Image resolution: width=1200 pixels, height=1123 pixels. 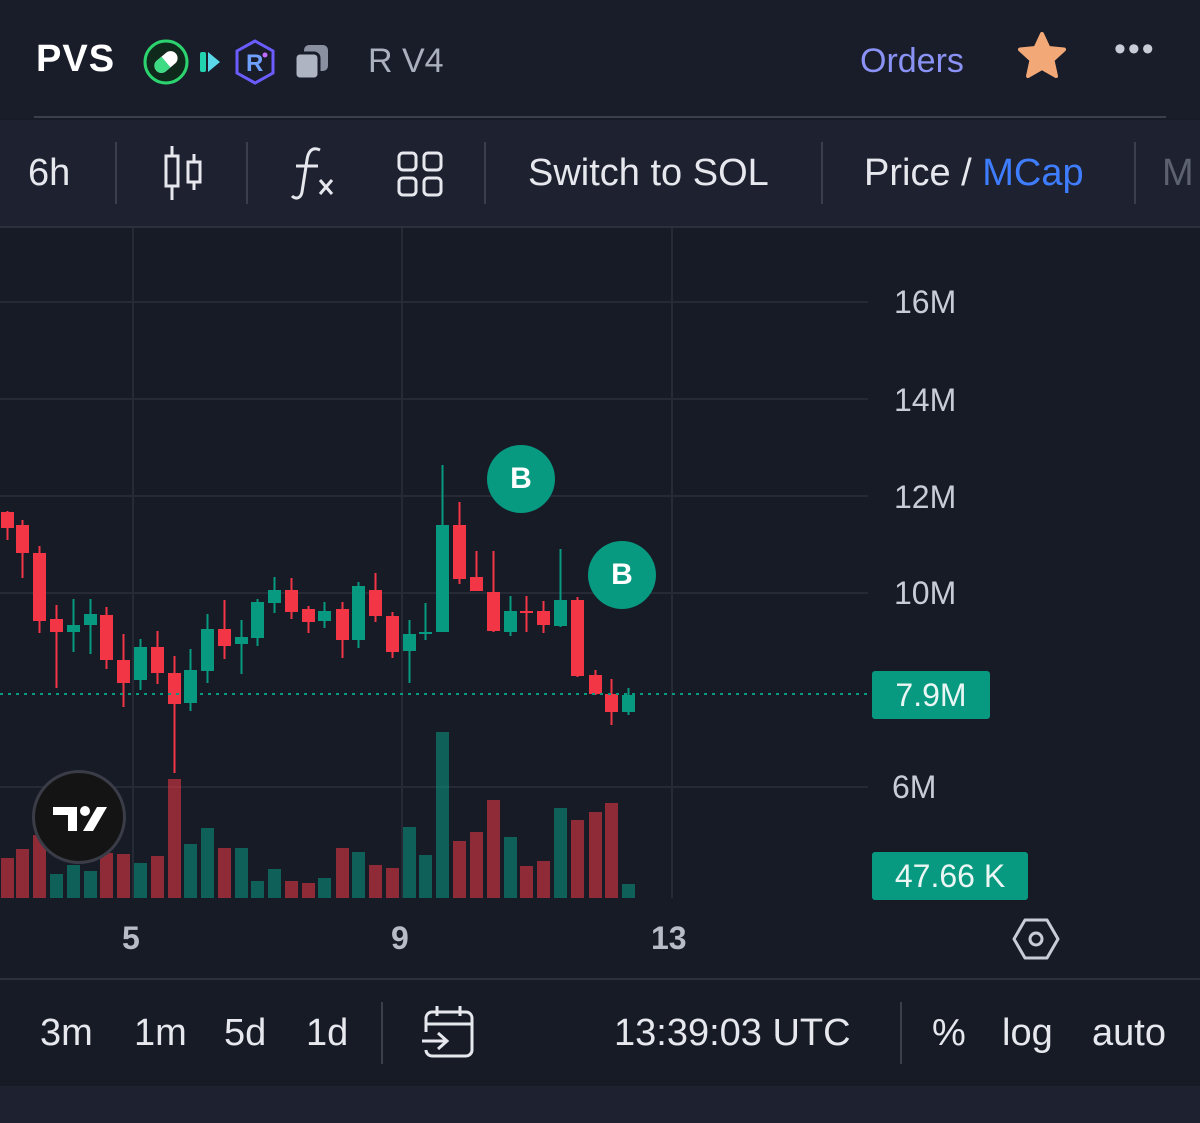 I want to click on play-icon, so click(x=211, y=64).